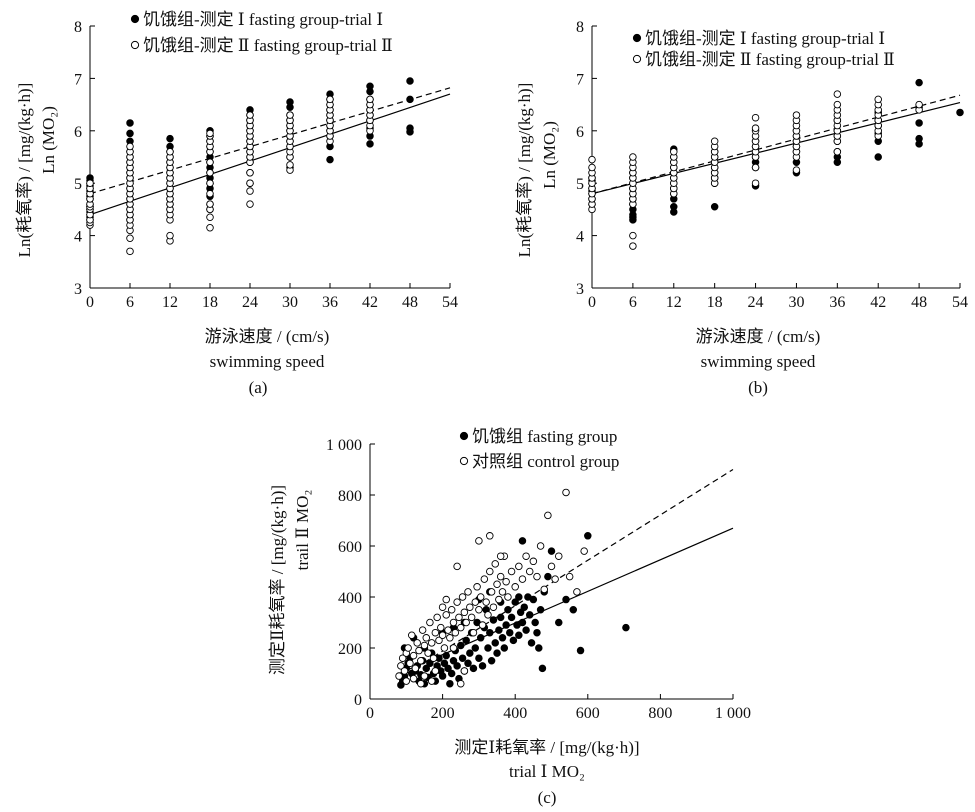 The height and width of the screenshot is (812, 975). I want to click on panel-c-x-tick-label: 1 000, so click(733, 713).